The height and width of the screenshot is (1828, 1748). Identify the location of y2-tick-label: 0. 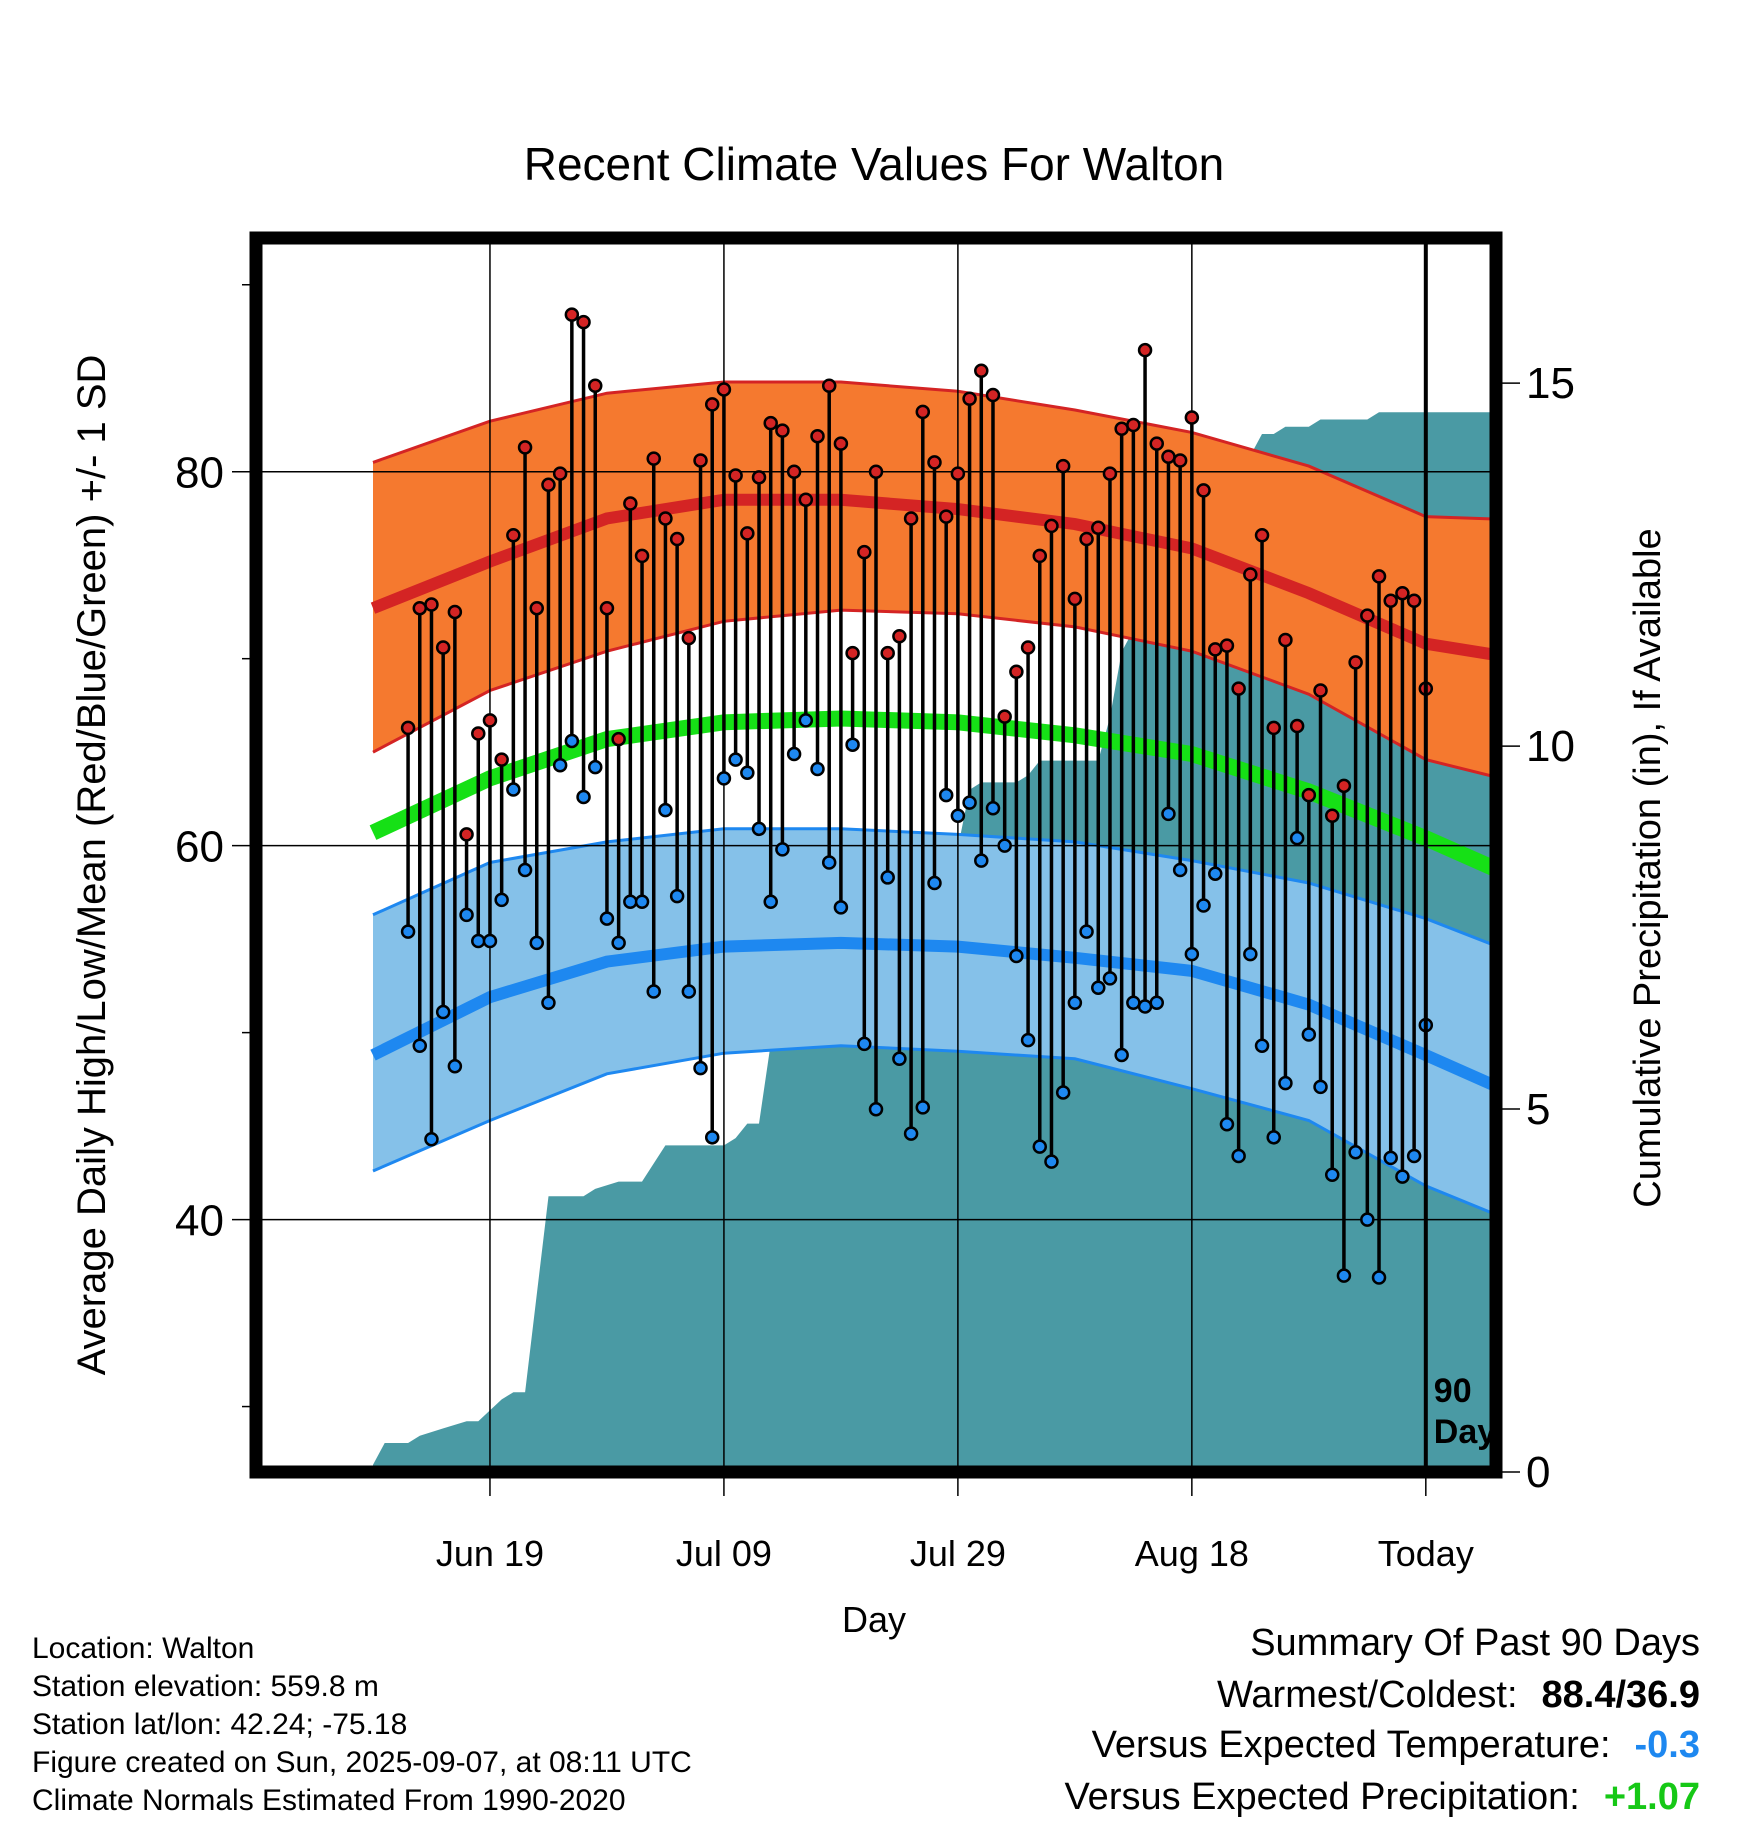
(1538, 1472).